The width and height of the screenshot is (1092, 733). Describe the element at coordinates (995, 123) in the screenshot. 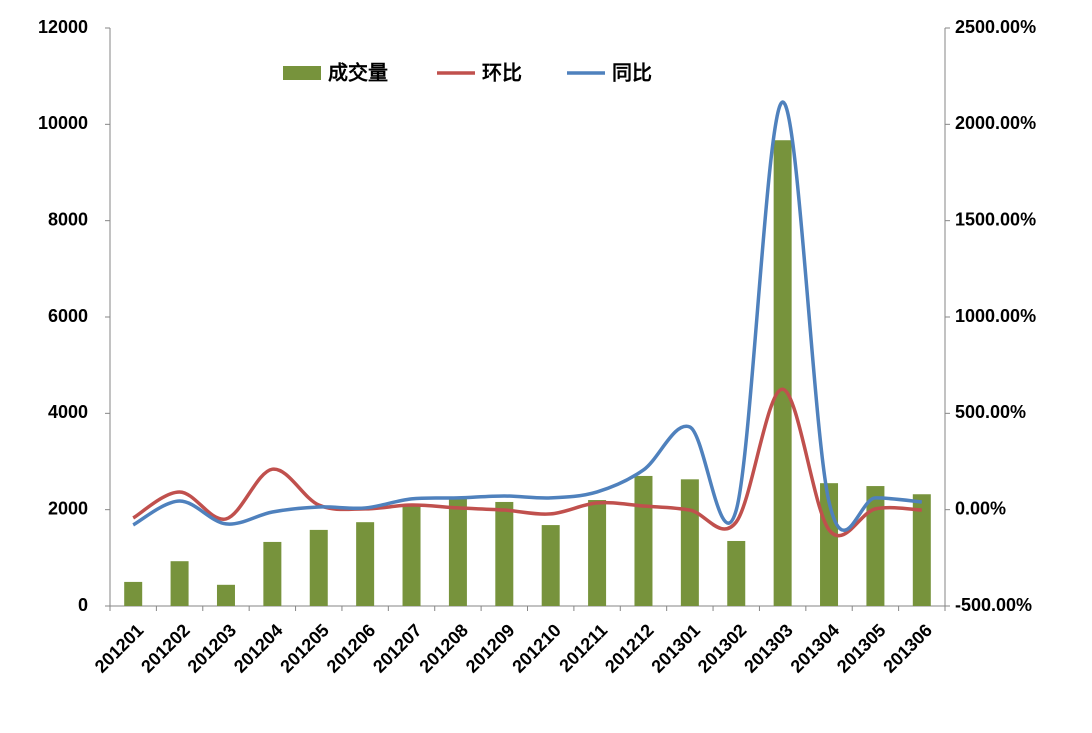

I see `y2-tick-label: 2000.00%` at that location.